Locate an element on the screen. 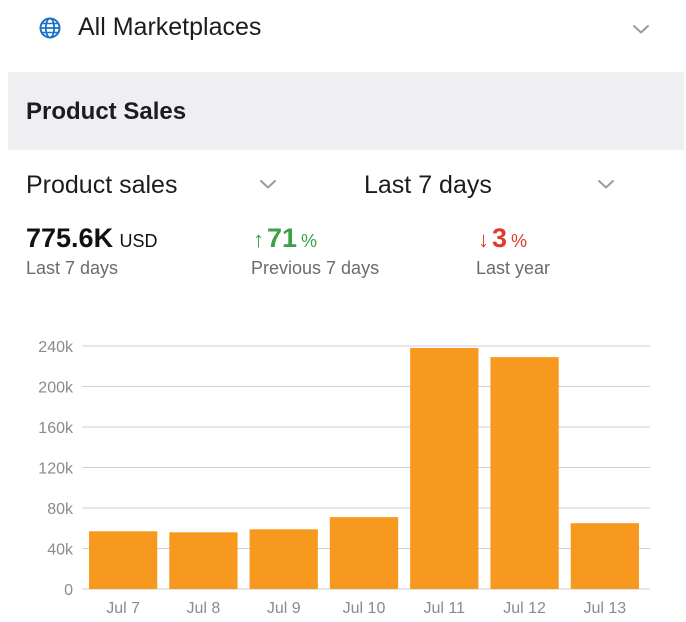 The image size is (686, 622). previous-unit: % is located at coordinates (309, 241).